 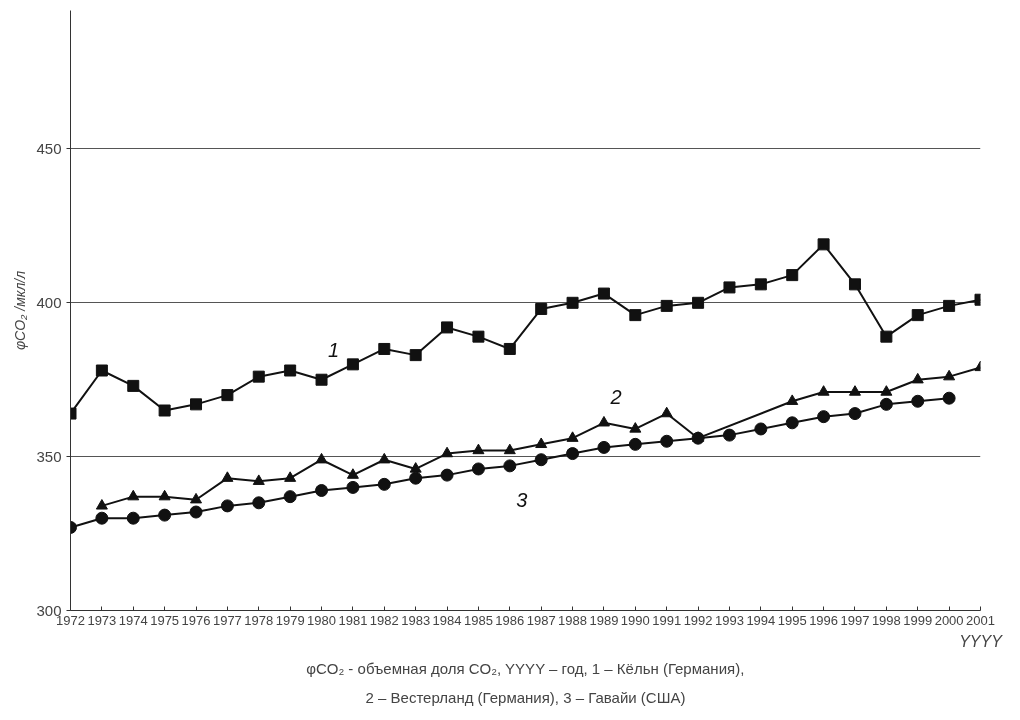 I want to click on x-tick-label: 1990, so click(x=635, y=620).